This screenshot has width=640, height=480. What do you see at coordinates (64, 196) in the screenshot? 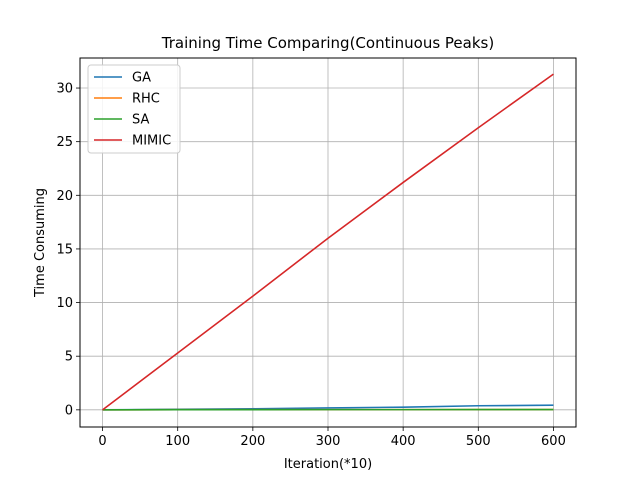
I see `y-tick-label: 20` at bounding box center [64, 196].